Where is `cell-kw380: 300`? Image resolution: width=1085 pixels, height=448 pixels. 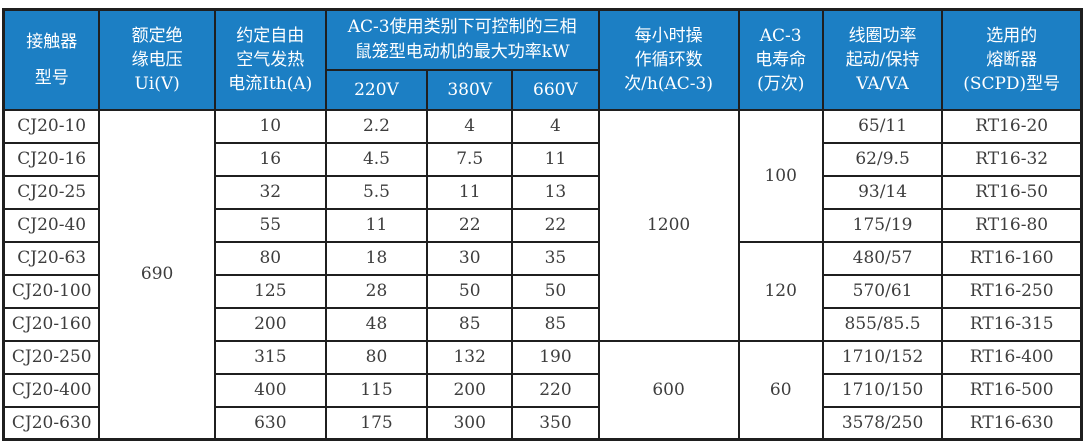 cell-kw380: 300 is located at coordinates (470, 423).